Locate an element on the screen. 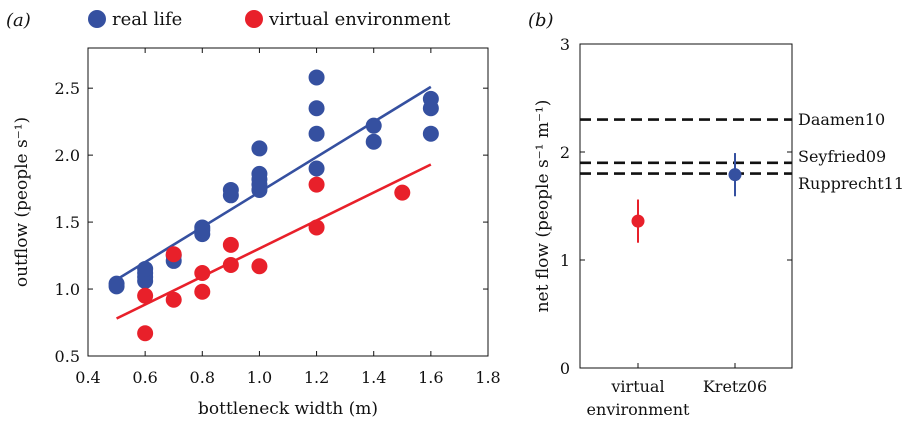  y-tick-label-a: 0.5 is located at coordinates (67, 356).